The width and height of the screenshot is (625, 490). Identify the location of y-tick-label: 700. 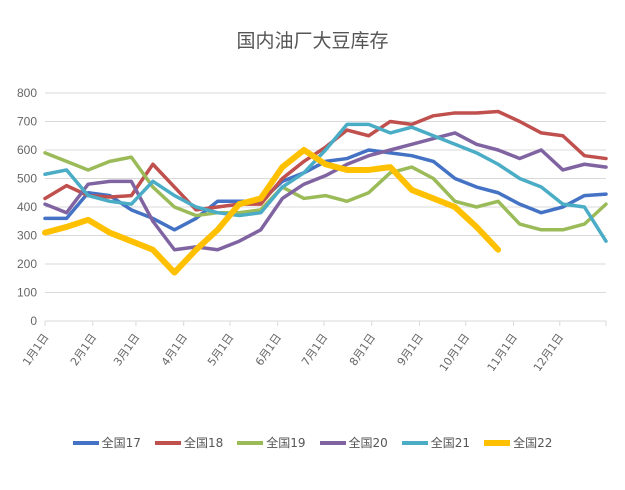
(27, 122).